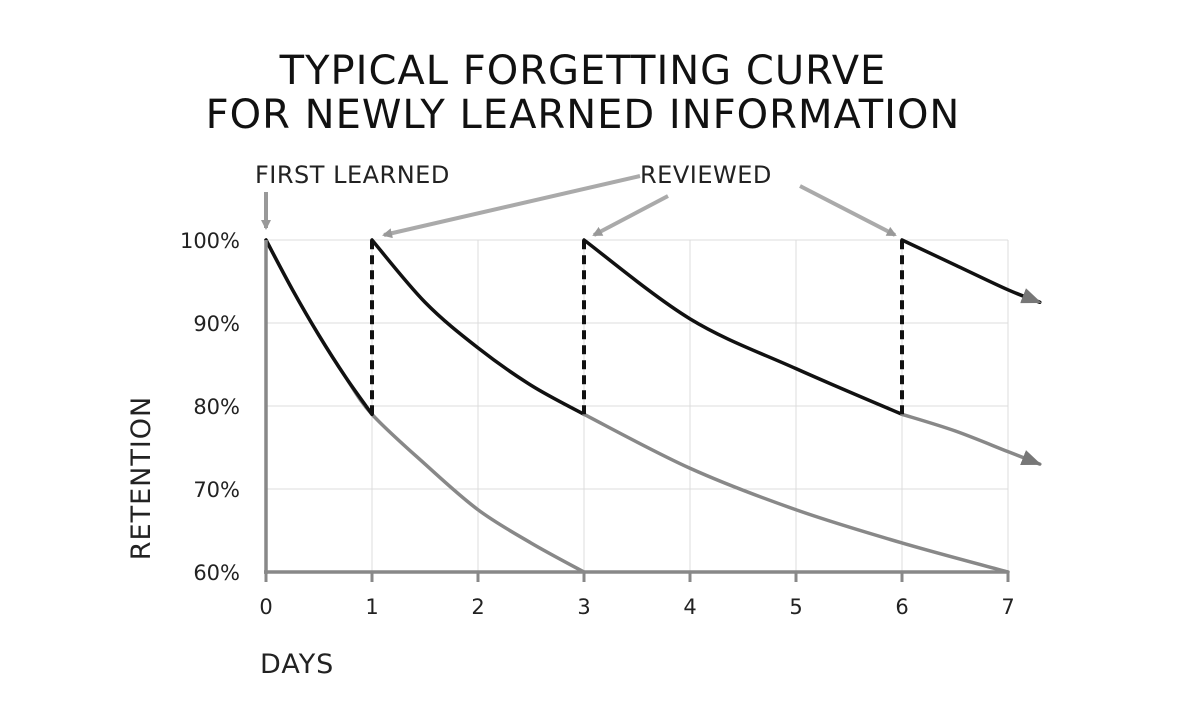  What do you see at coordinates (795, 607) in the screenshot?
I see `x-tick-label-5: 5` at bounding box center [795, 607].